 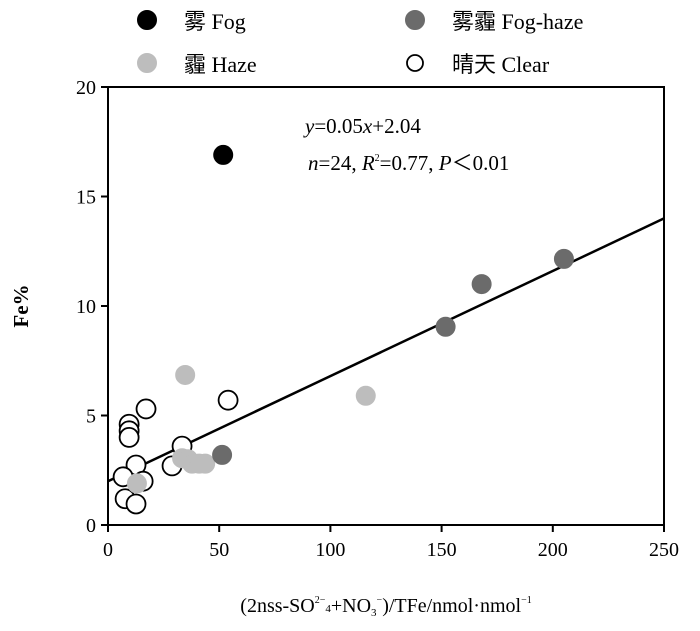 What do you see at coordinates (86, 88) in the screenshot?
I see `y-tick-label: 20` at bounding box center [86, 88].